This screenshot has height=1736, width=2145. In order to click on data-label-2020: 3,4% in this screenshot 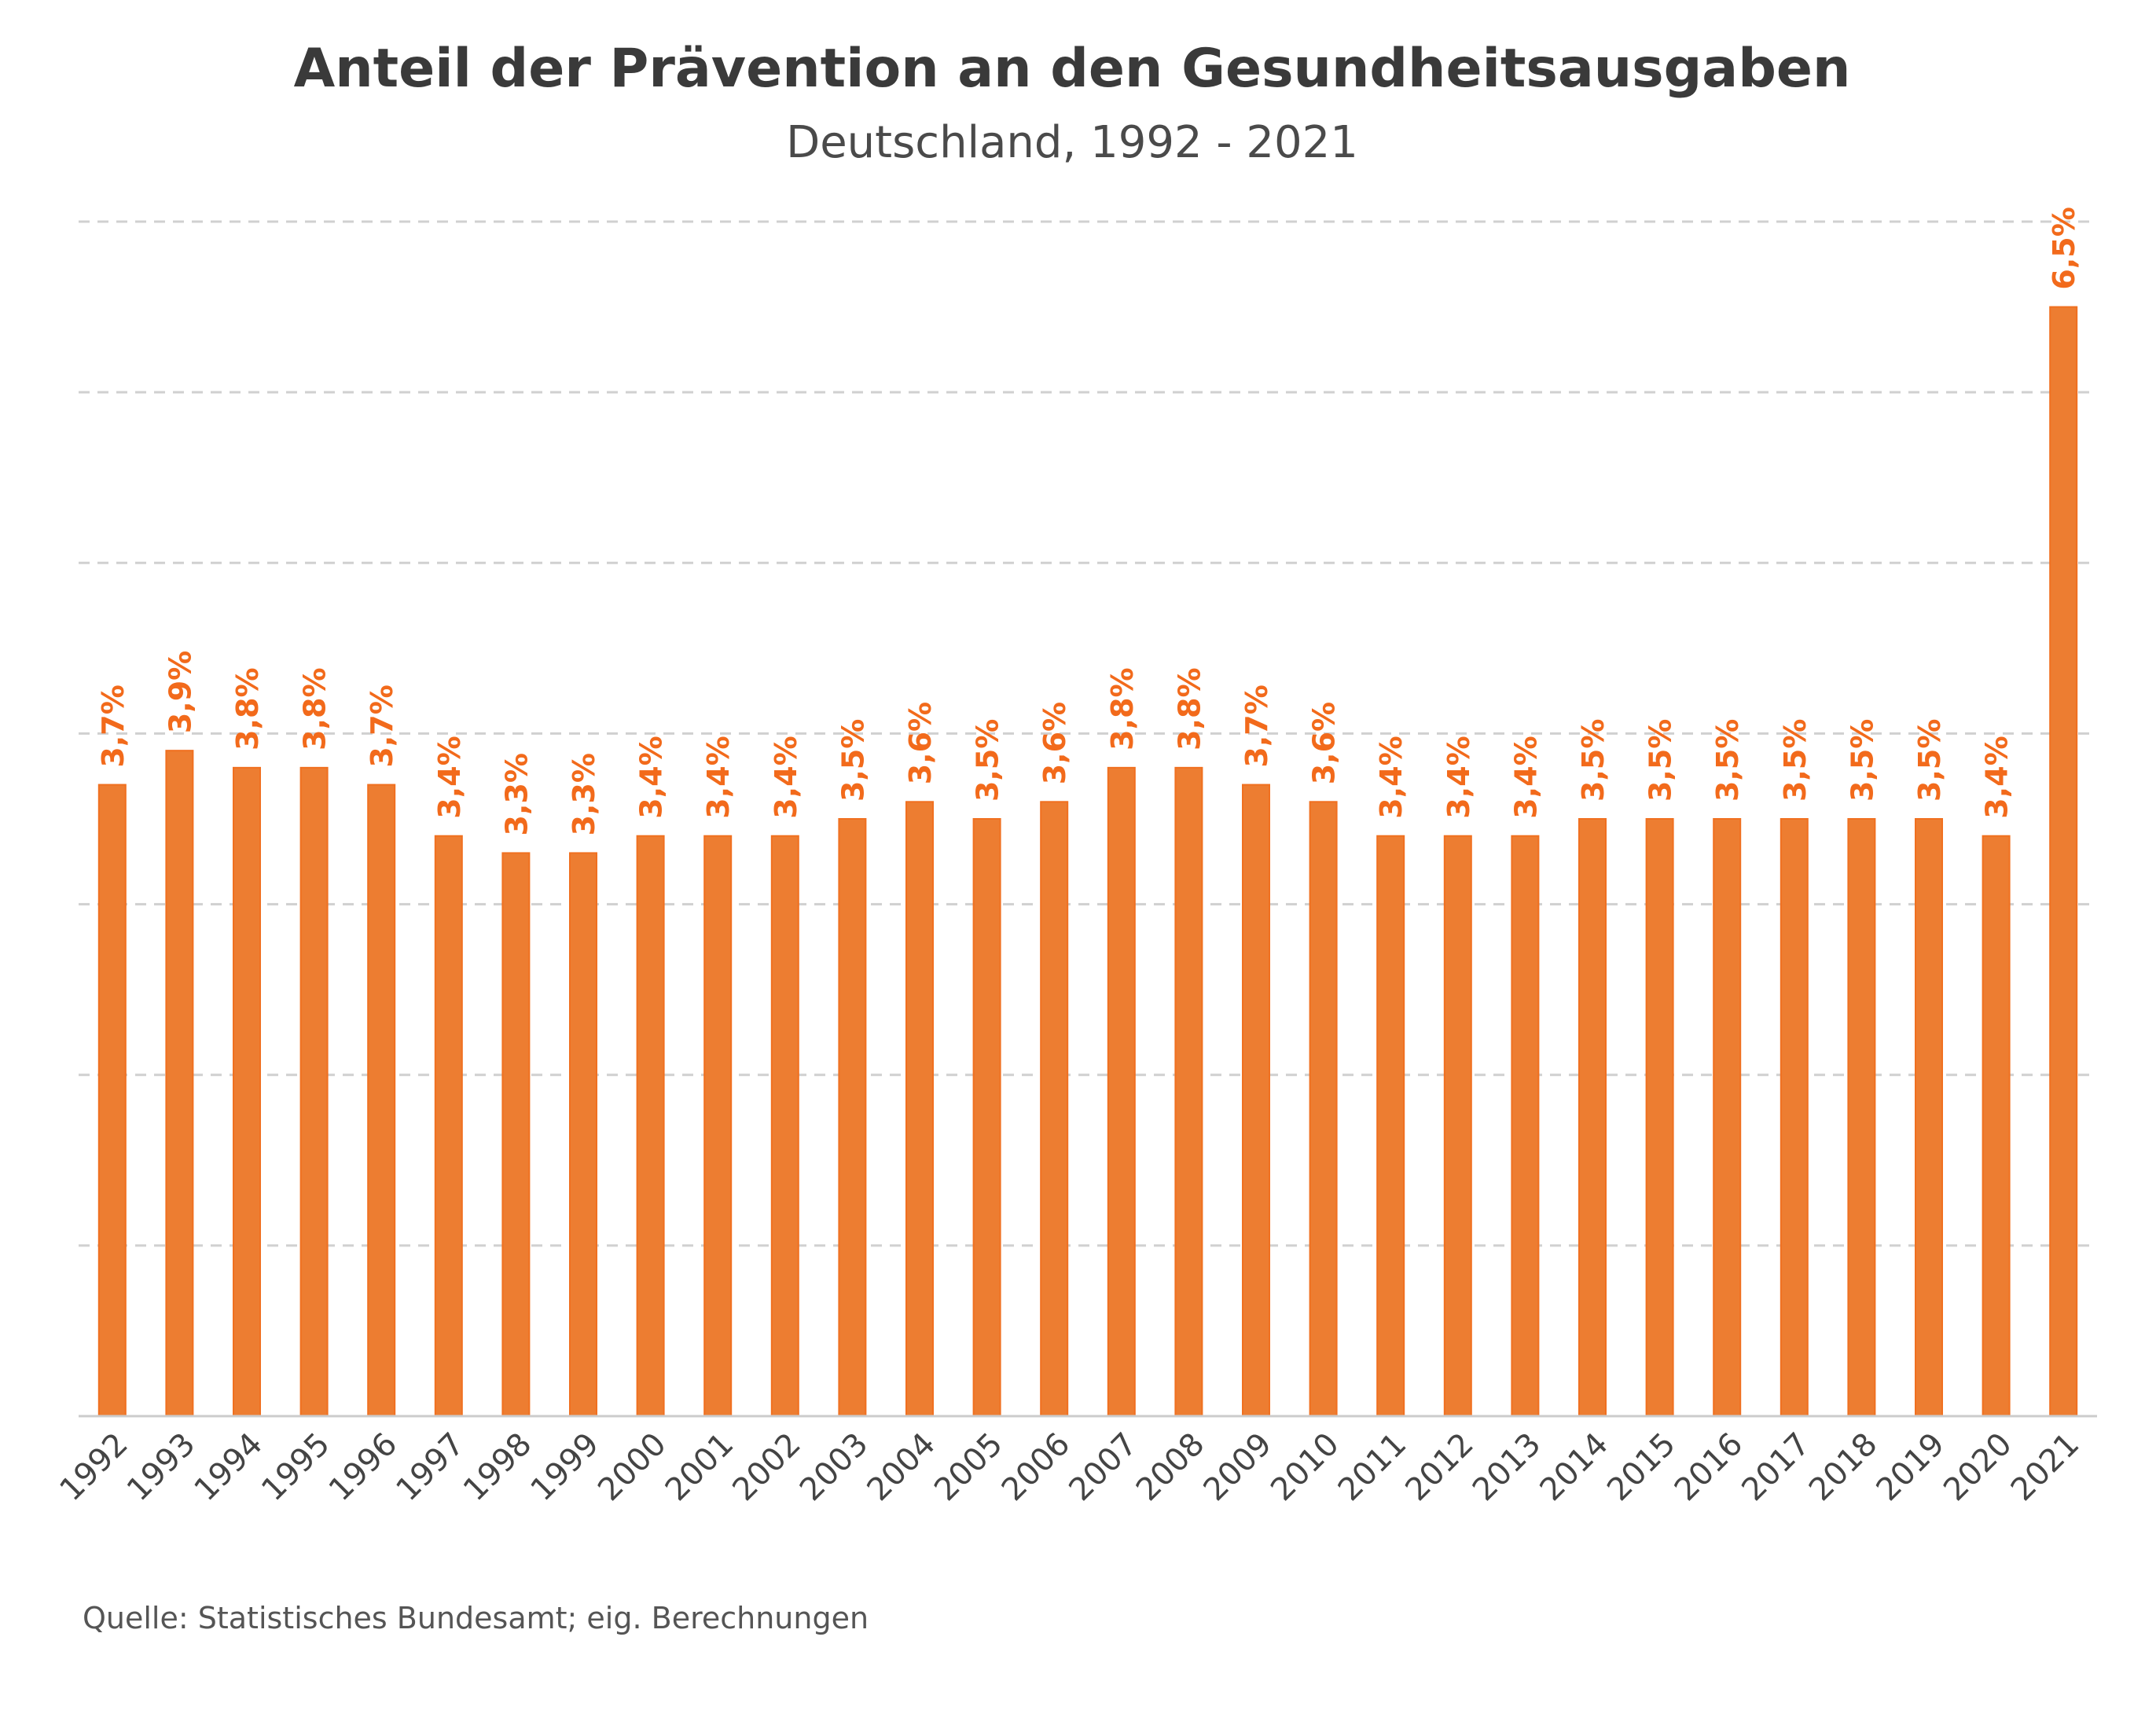, I will do `click(1998, 777)`.